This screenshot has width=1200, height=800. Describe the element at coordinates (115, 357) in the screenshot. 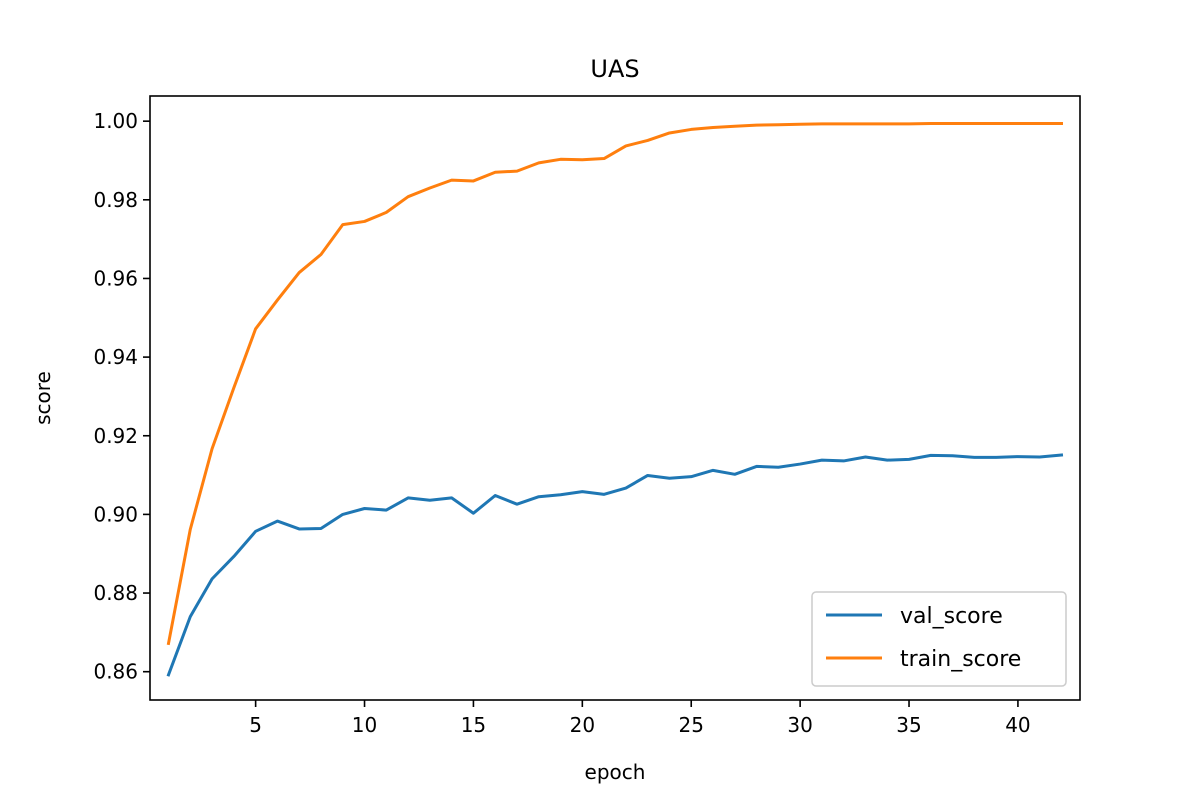

I see `y-tick-label: 0.94` at that location.